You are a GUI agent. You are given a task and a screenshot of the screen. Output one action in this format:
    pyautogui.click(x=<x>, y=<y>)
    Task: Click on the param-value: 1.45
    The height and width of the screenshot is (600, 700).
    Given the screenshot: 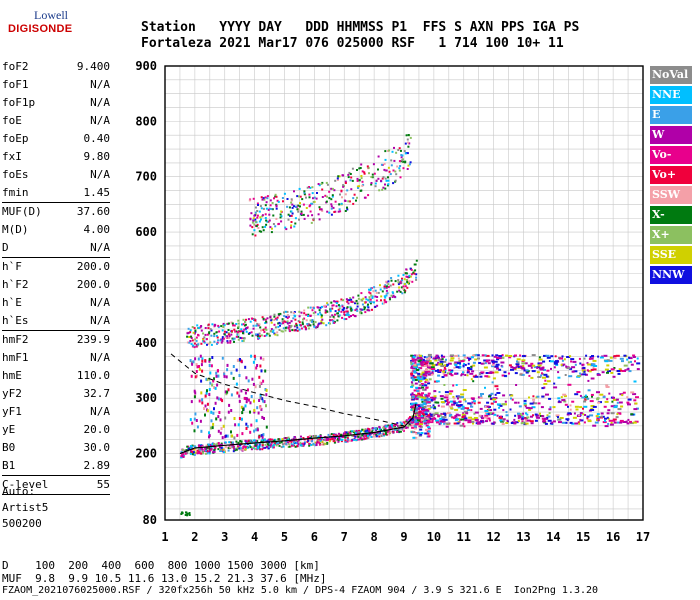 What is the action you would take?
    pyautogui.click(x=97, y=192)
    